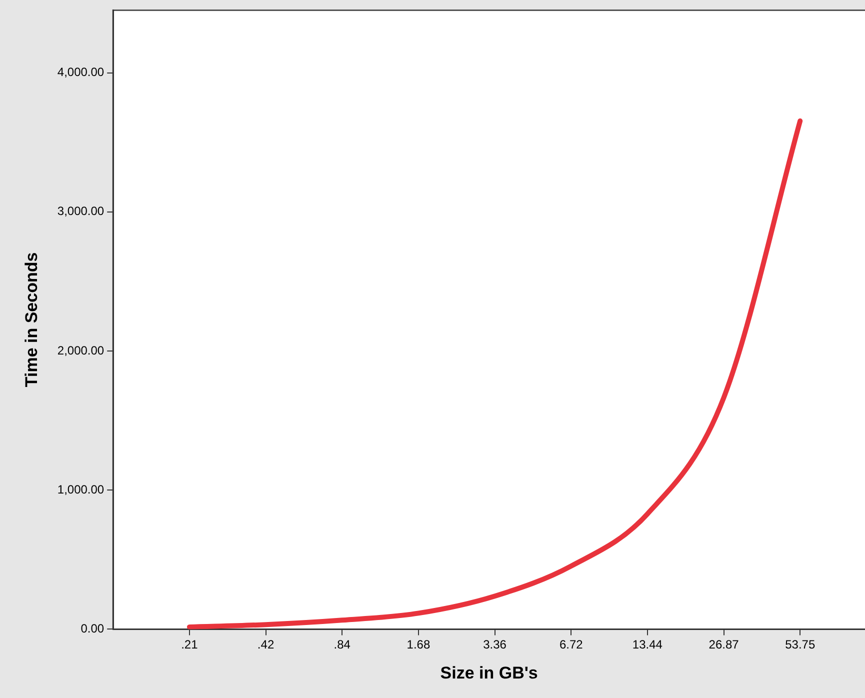  I want to click on x-tick-label: .84, so click(342, 645).